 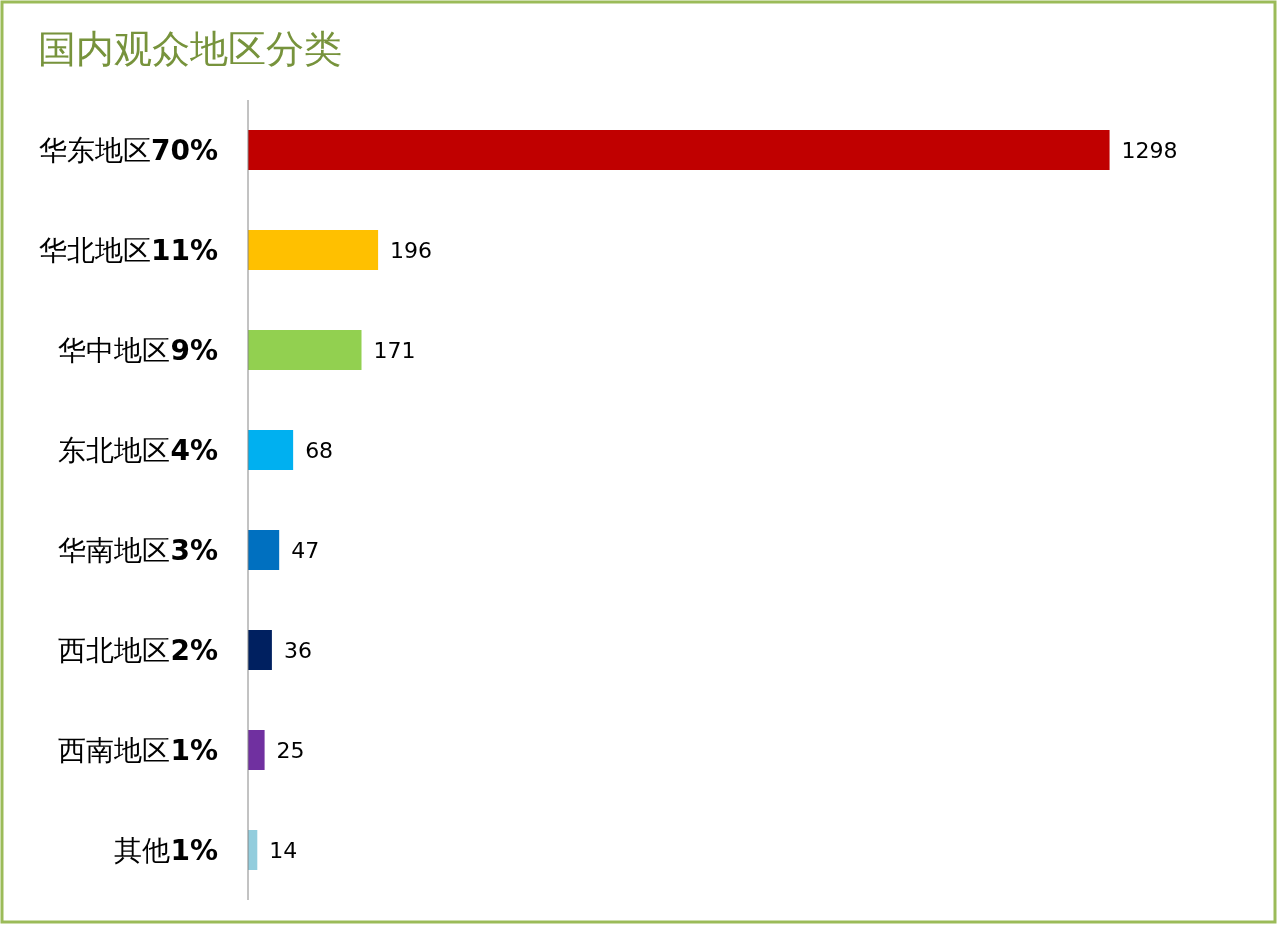 I want to click on data-label: 196, so click(x=411, y=250).